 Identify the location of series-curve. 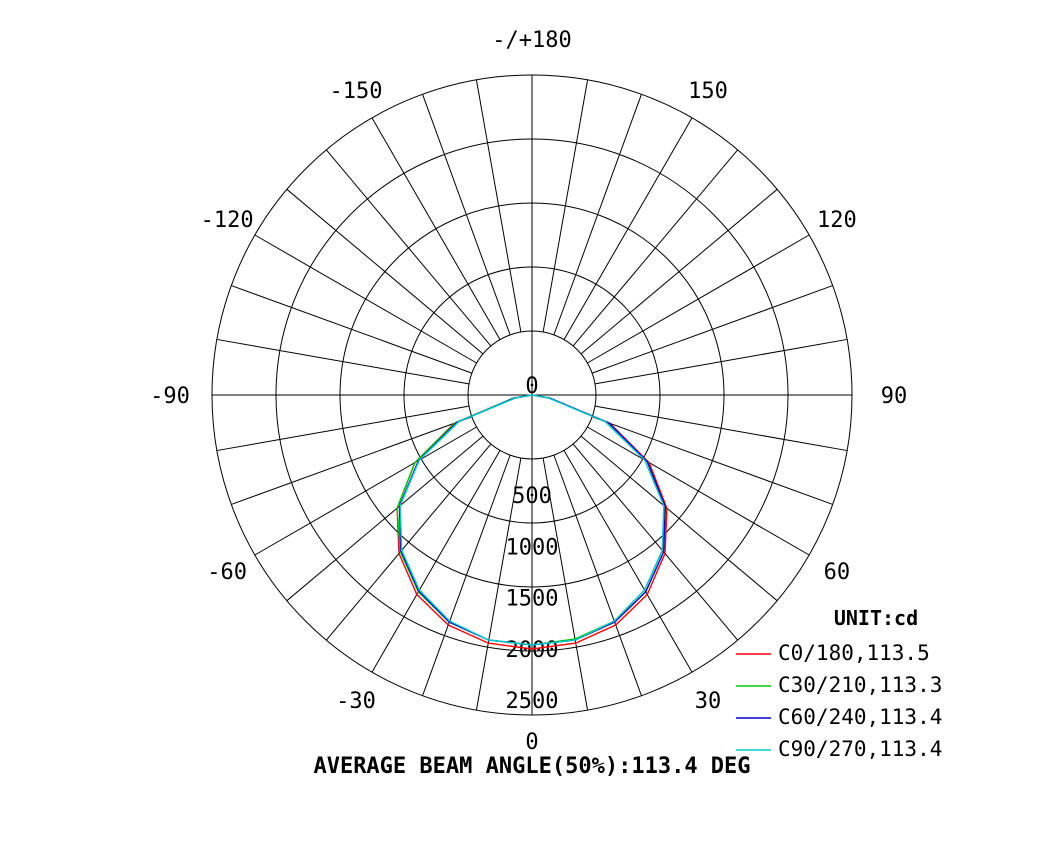
(532, 520).